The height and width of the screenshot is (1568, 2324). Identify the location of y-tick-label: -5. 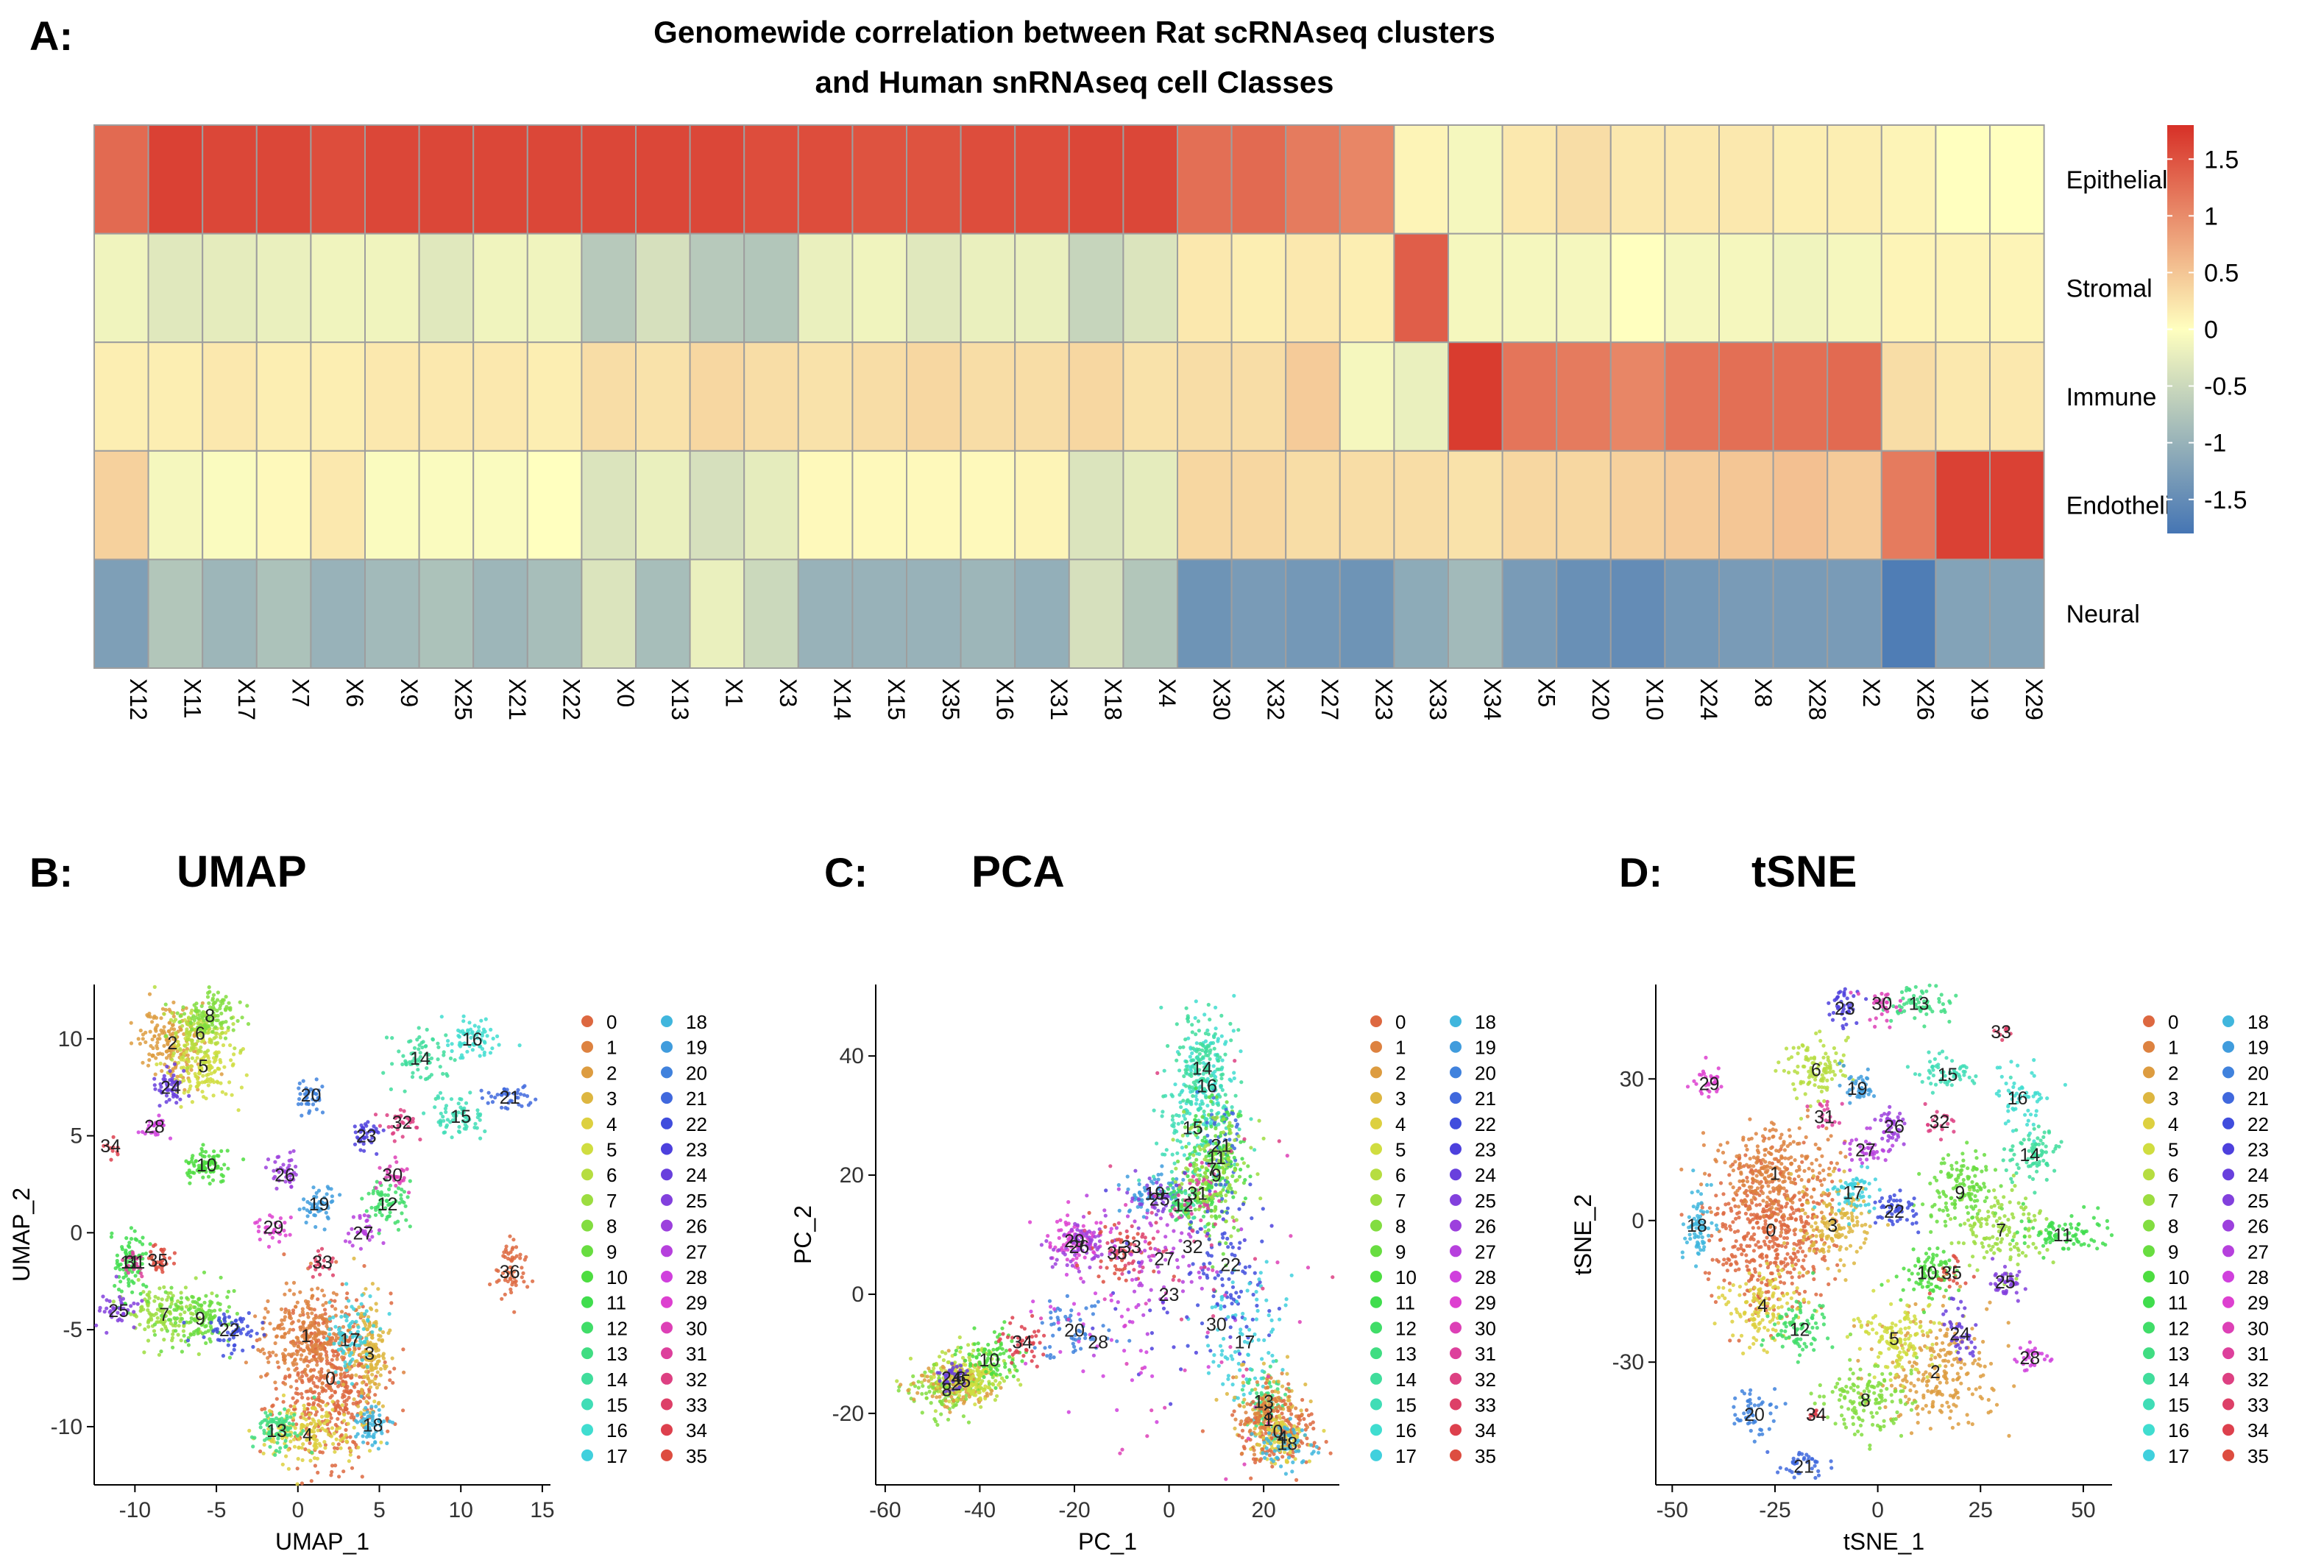
(72, 1330).